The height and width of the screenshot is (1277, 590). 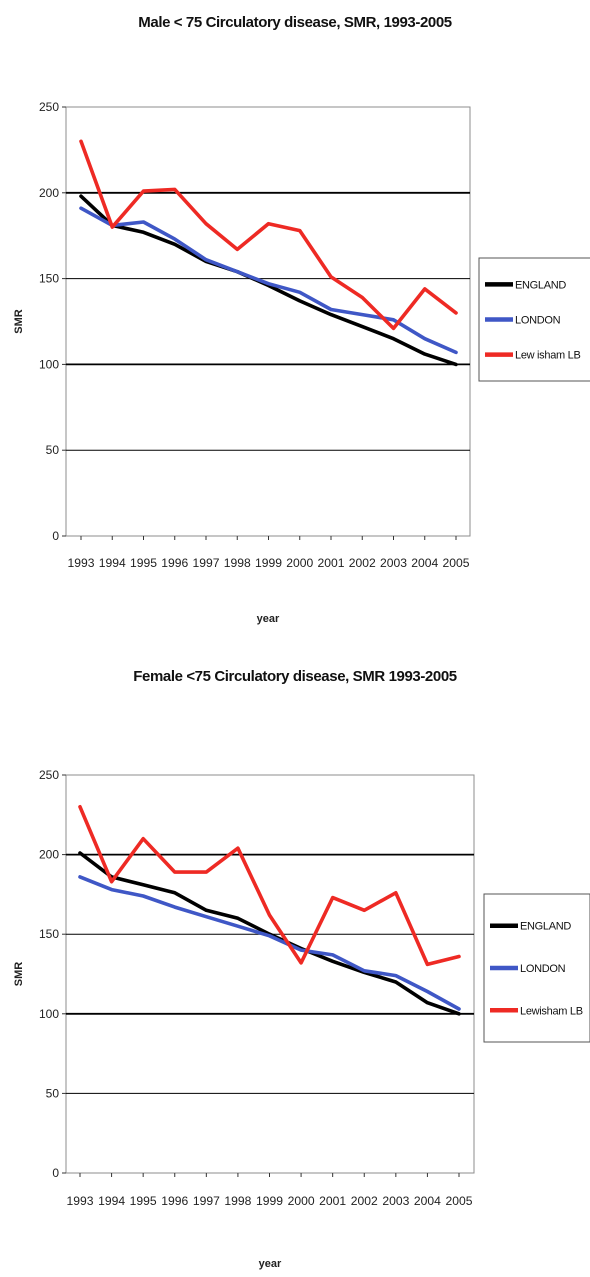 What do you see at coordinates (551, 1011) in the screenshot?
I see `legend-label: Lewisham LB` at bounding box center [551, 1011].